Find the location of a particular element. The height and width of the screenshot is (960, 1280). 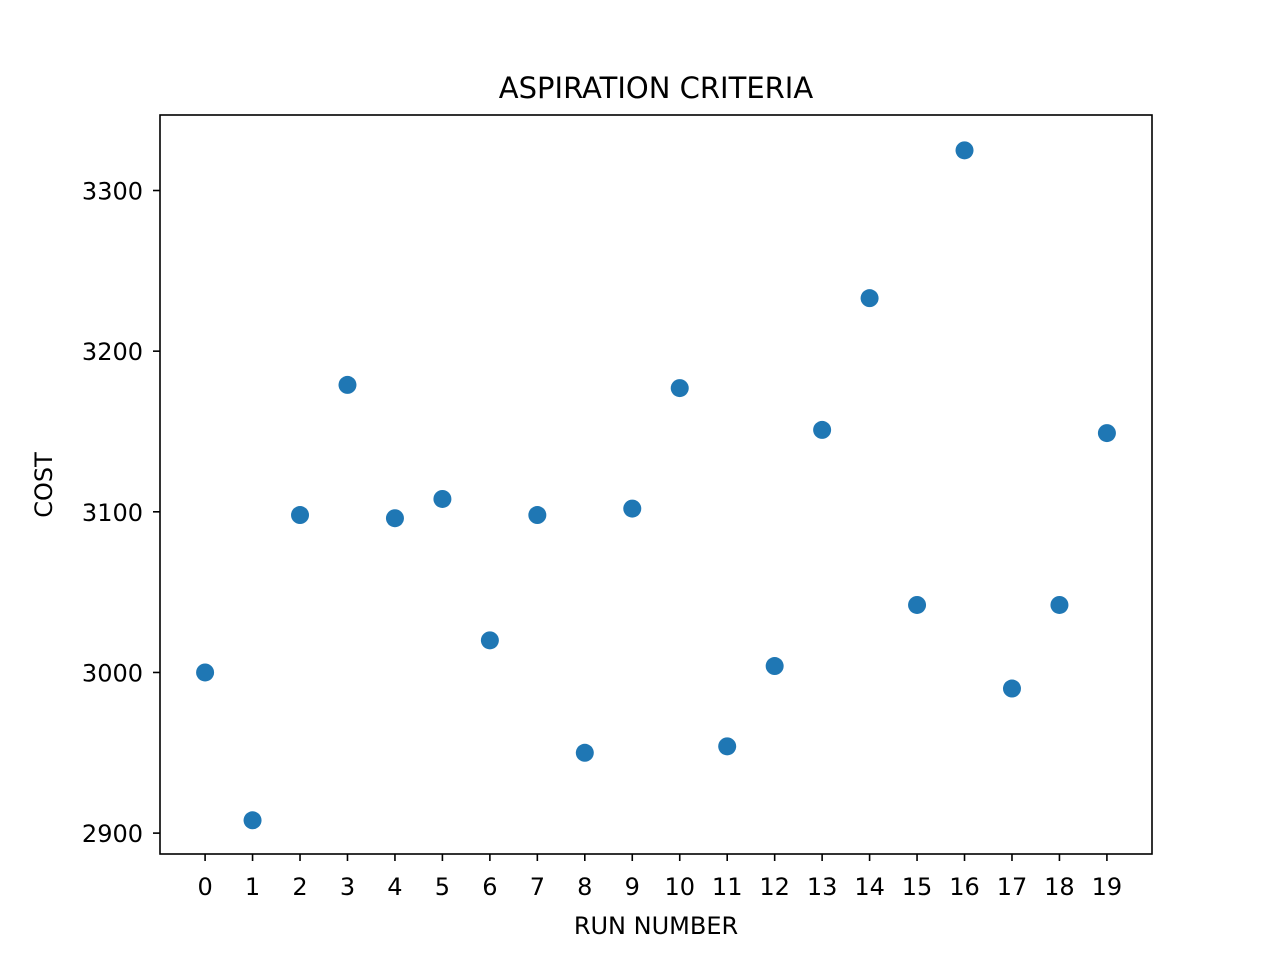

y-tick-label: 3300 is located at coordinates (112, 192).